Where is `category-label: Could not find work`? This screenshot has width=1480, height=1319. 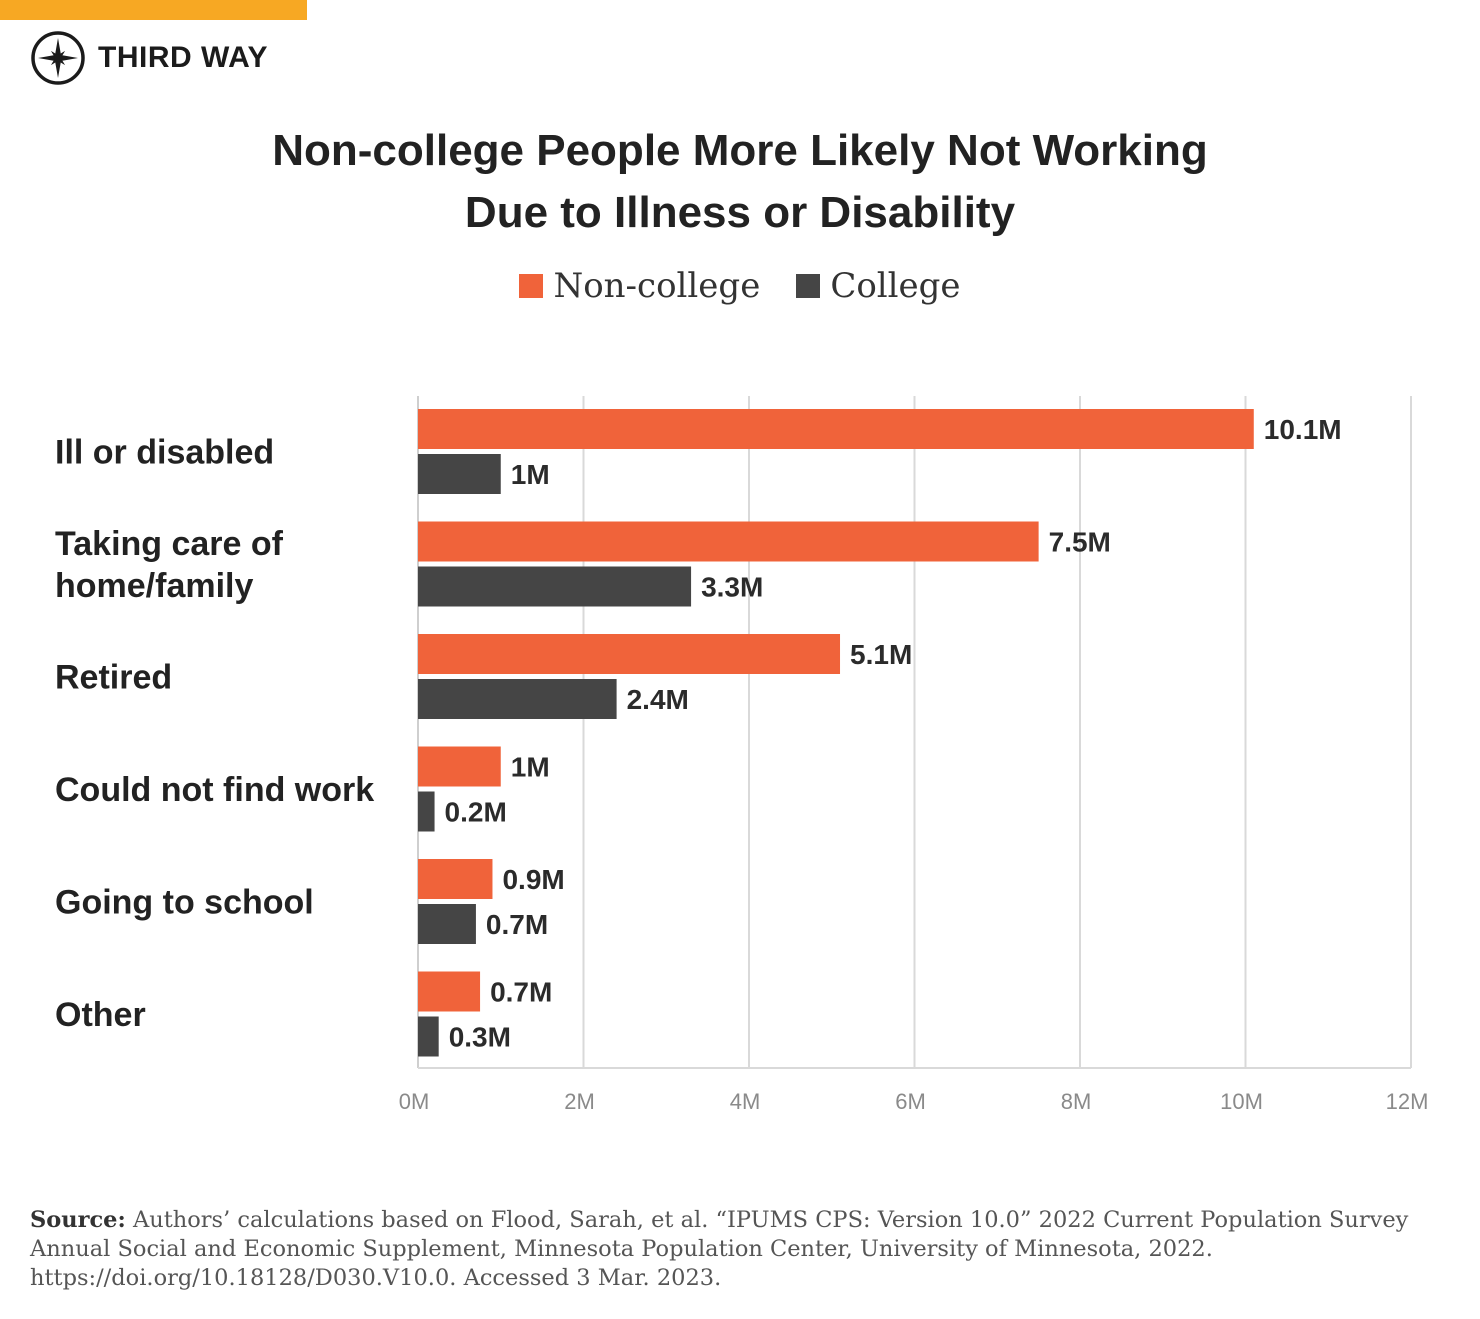 category-label: Could not find work is located at coordinates (214, 790).